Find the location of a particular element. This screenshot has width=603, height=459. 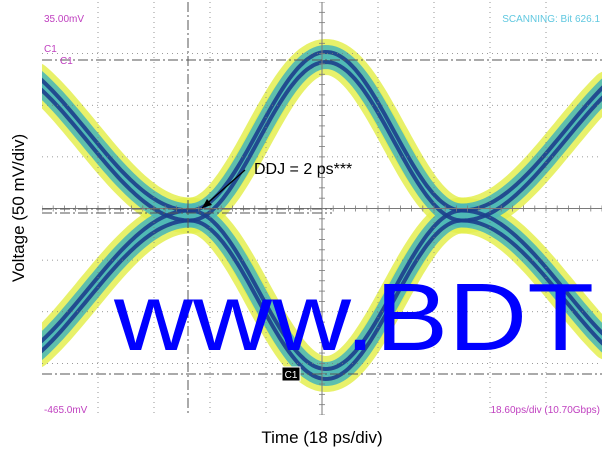

ddj-arrow-head is located at coordinates (207, 203).